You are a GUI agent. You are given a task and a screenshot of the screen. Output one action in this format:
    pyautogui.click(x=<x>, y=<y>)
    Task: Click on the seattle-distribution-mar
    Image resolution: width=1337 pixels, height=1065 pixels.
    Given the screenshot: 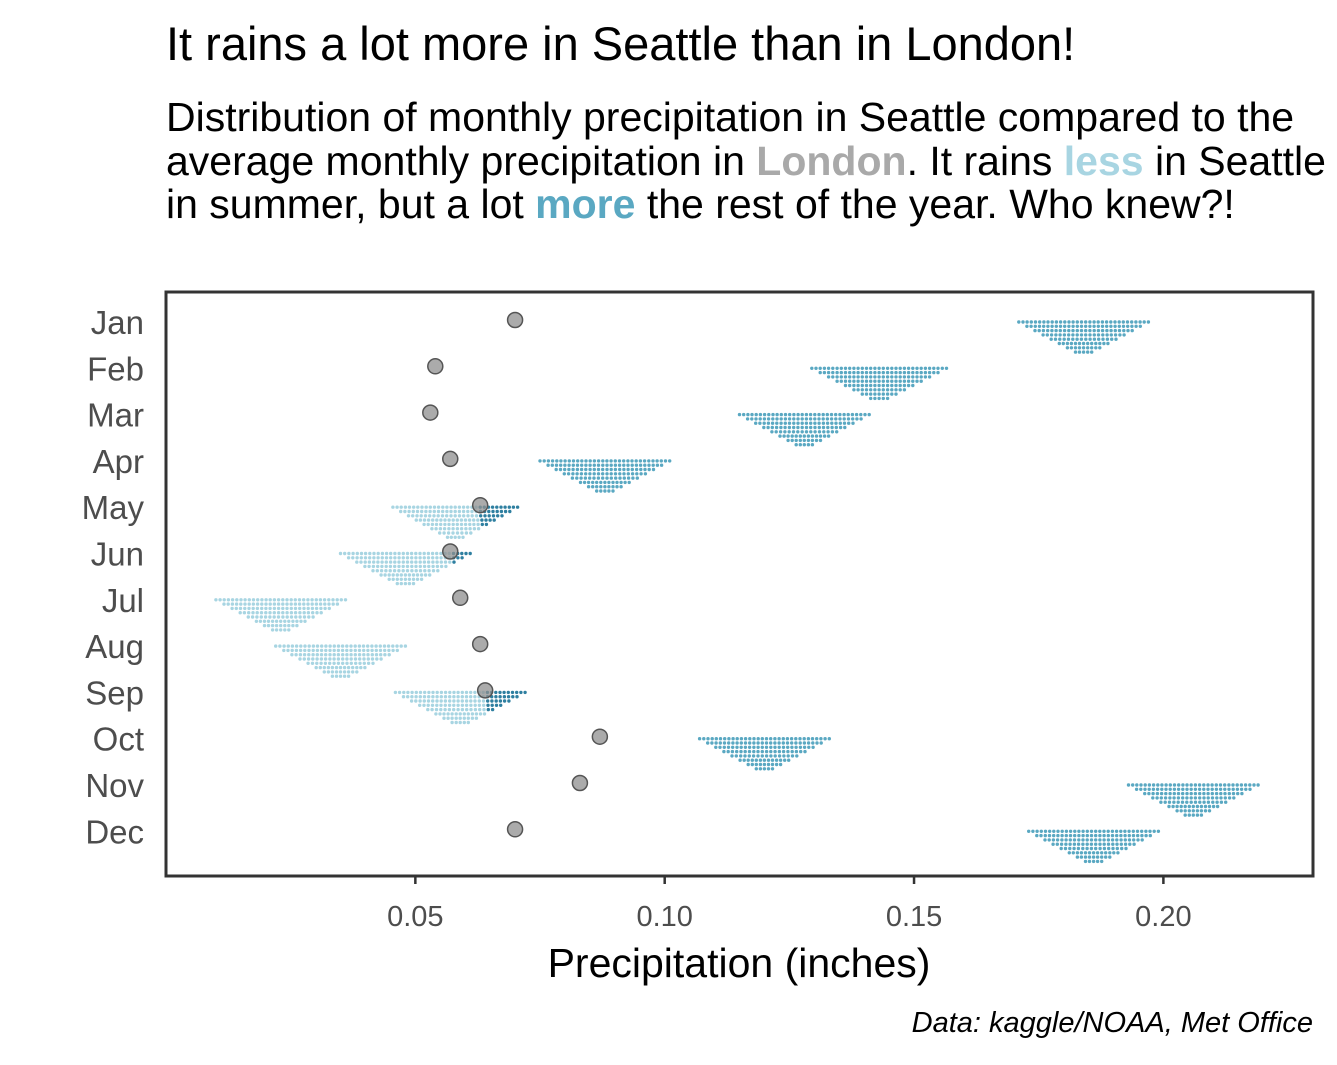 What is the action you would take?
    pyautogui.click(x=804, y=429)
    